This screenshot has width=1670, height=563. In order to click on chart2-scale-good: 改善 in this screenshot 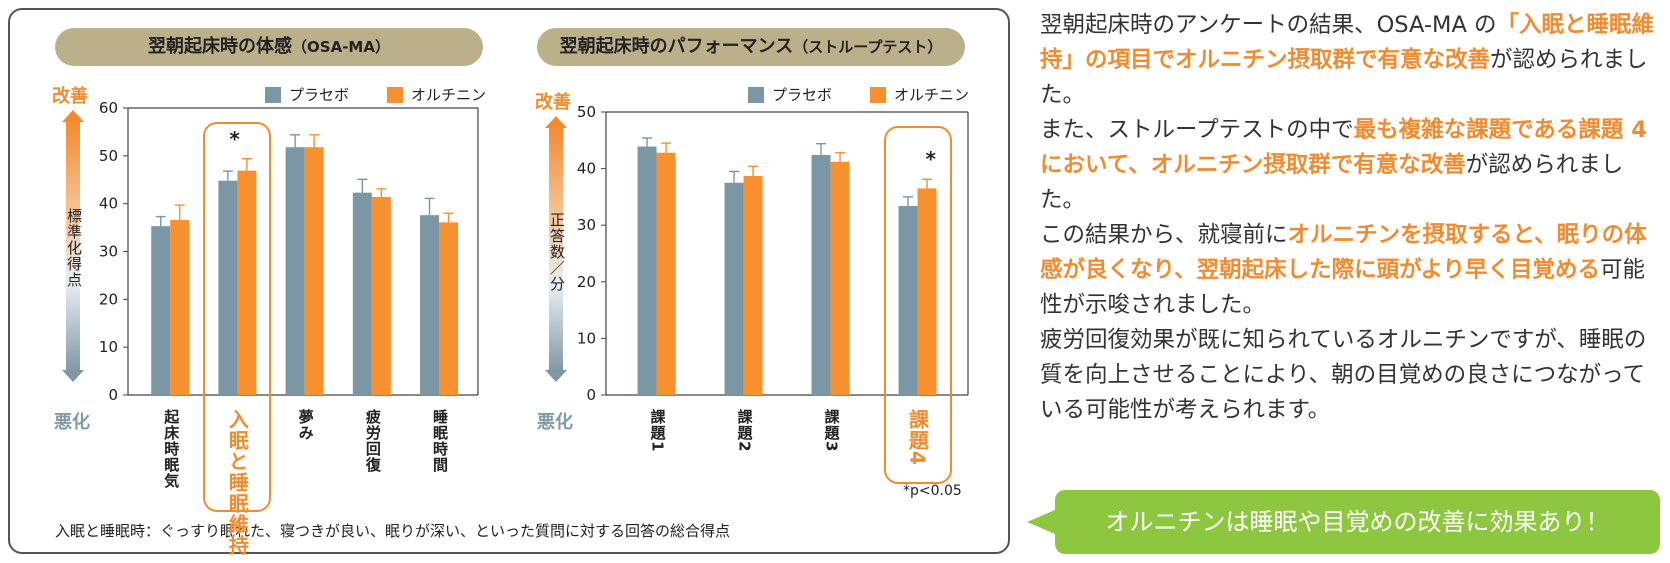, I will do `click(553, 102)`.